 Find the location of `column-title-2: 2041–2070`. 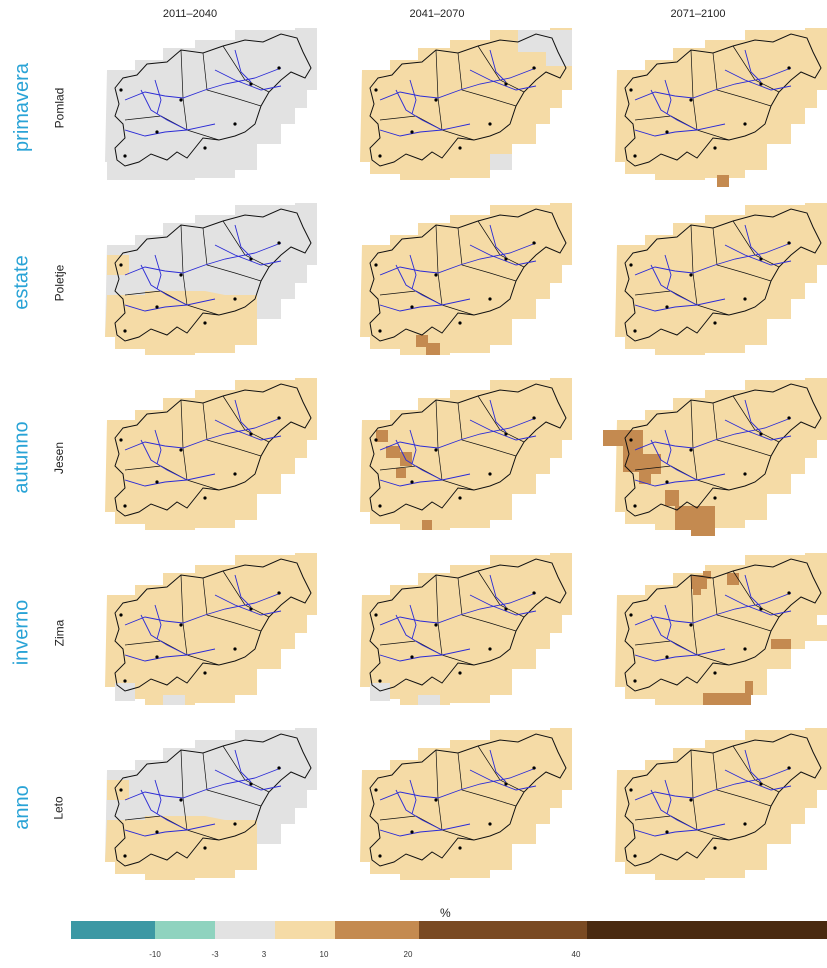

column-title-2: 2041–2070 is located at coordinates (437, 14).